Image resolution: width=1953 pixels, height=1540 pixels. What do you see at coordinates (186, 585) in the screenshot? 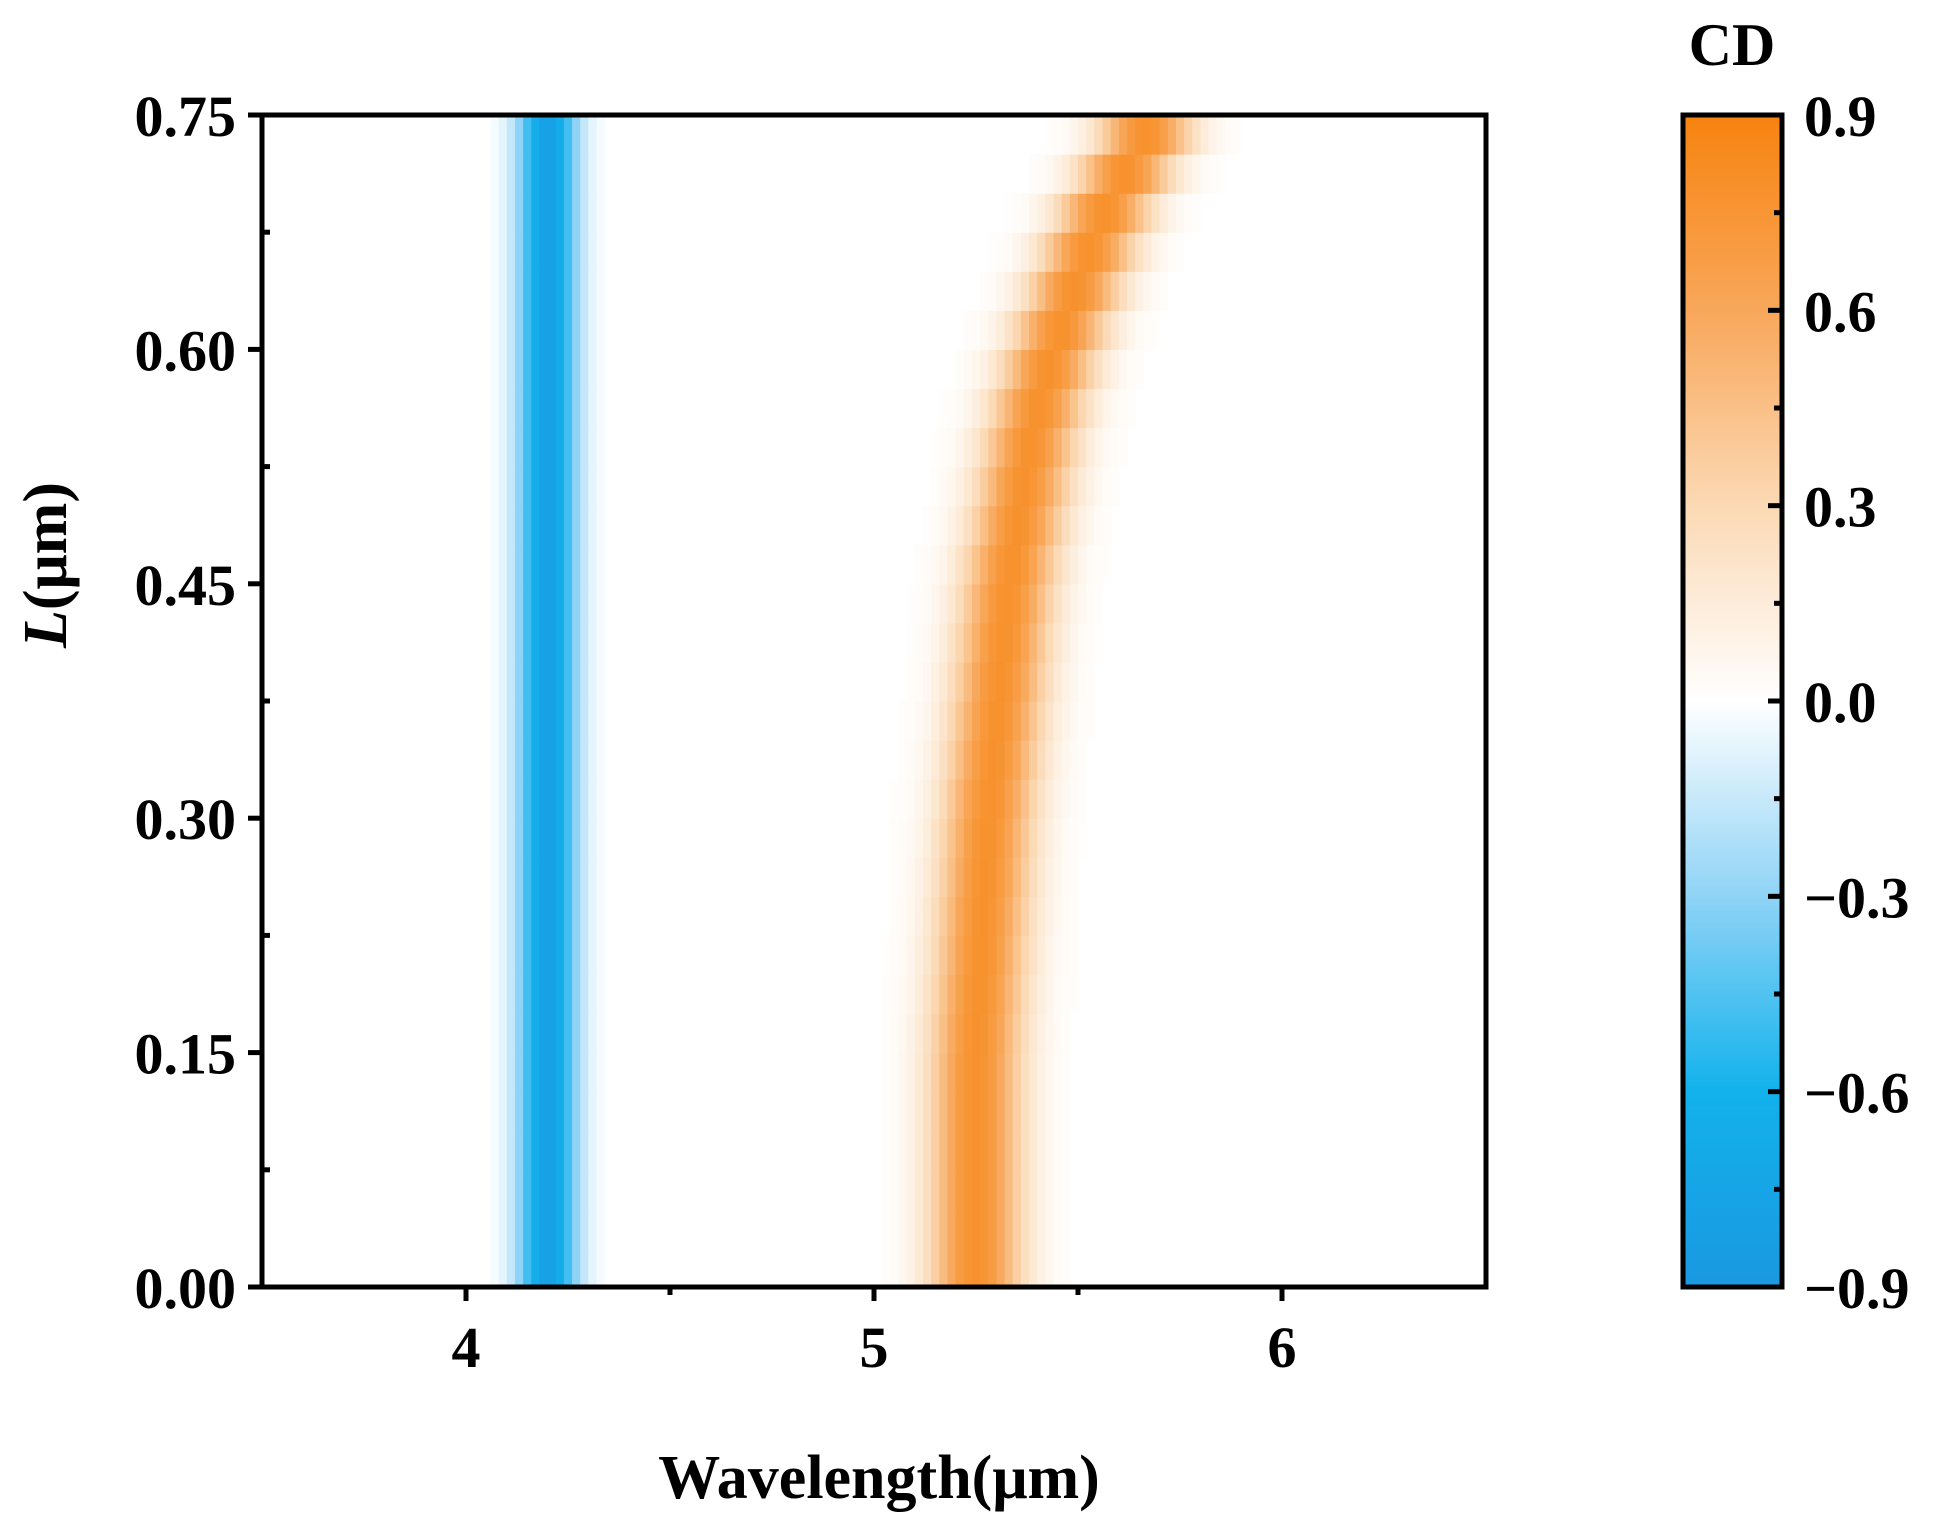
I see `y-tick-label: 0.45` at bounding box center [186, 585].